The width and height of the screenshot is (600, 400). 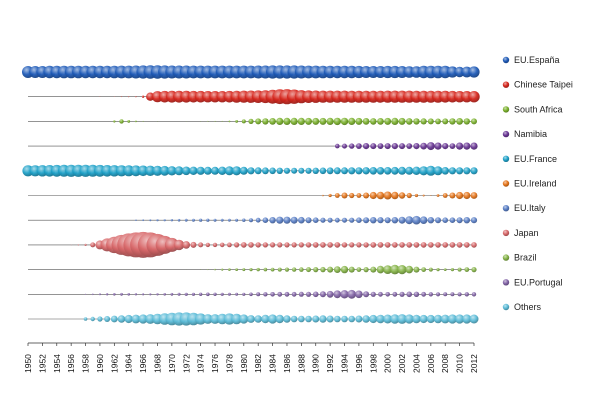 What do you see at coordinates (530, 134) in the screenshot?
I see `legend-label: Namibia` at bounding box center [530, 134].